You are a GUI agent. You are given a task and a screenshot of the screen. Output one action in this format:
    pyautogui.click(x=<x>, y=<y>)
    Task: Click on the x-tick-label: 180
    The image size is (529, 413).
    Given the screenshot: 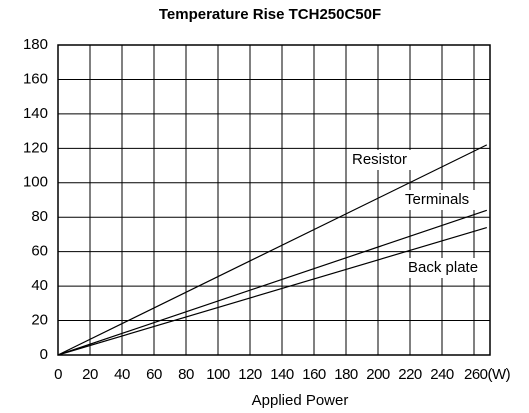 What is the action you would take?
    pyautogui.click(x=346, y=374)
    